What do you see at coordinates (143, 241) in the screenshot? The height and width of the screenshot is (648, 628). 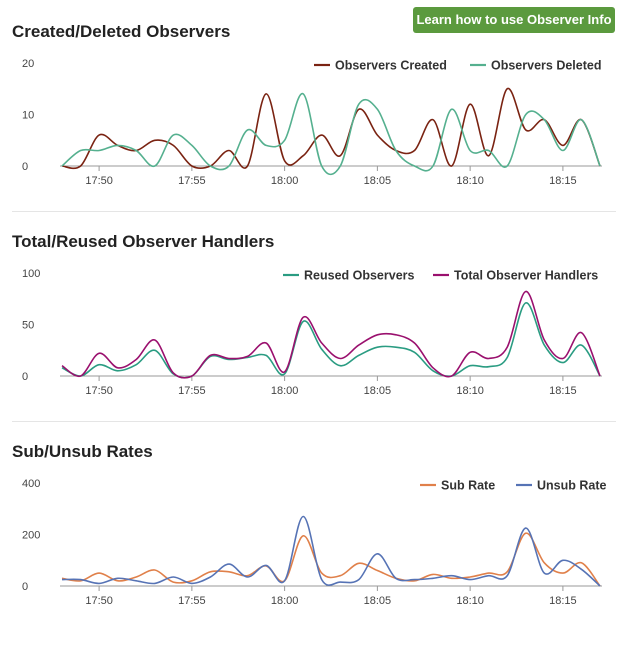 I see `chart-title: Total/Reused Observer Handlers` at bounding box center [143, 241].